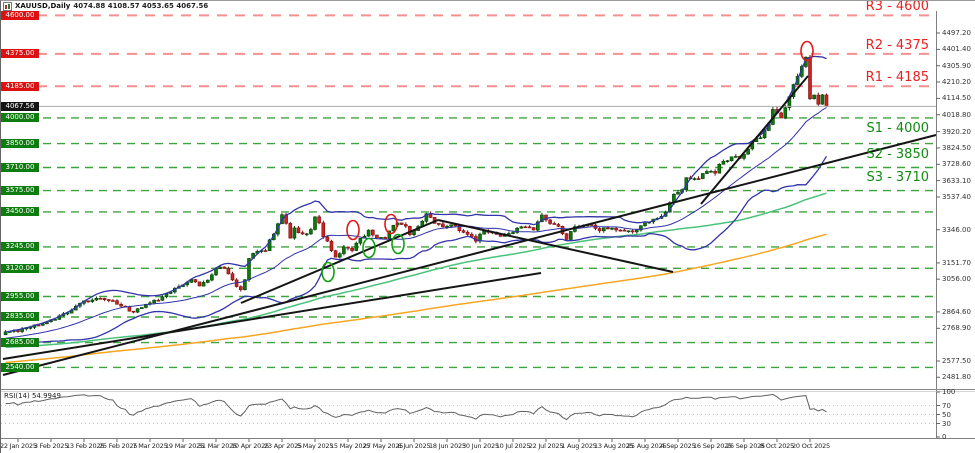  What do you see at coordinates (468, 408) in the screenshot?
I see `rsi-panel` at bounding box center [468, 408].